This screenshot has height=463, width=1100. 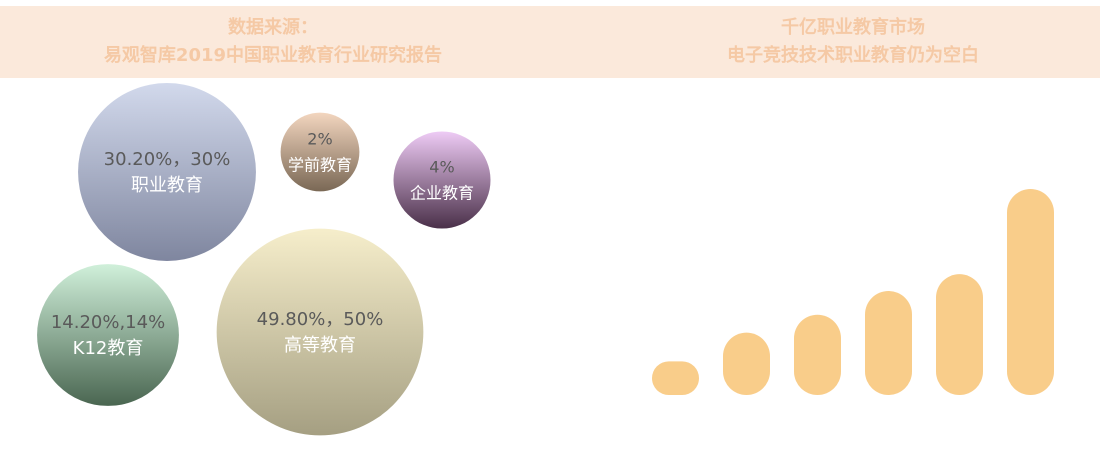 What do you see at coordinates (167, 159) in the screenshot?
I see `bubble-value-label: 30.20%，30%` at bounding box center [167, 159].